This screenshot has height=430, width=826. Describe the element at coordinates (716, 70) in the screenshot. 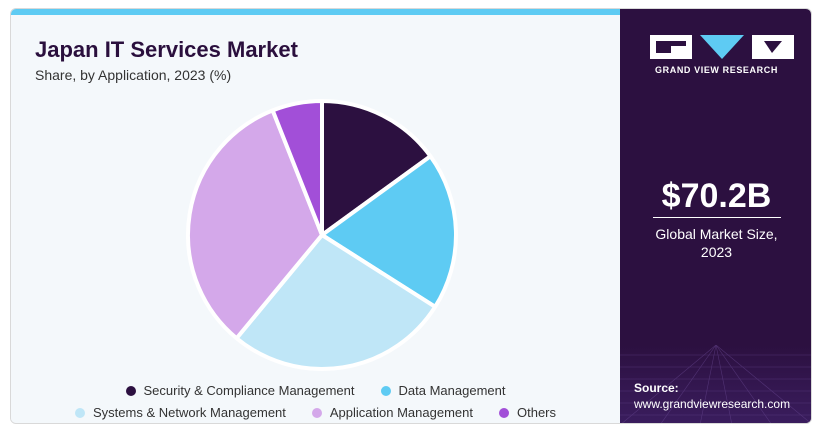

I see `brand-name: GRAND VIEW RESEARCH` at that location.